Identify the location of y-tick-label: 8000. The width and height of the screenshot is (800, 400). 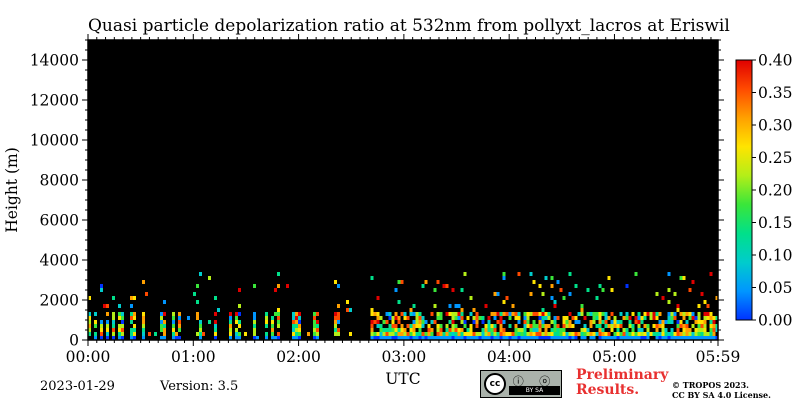
(59, 181).